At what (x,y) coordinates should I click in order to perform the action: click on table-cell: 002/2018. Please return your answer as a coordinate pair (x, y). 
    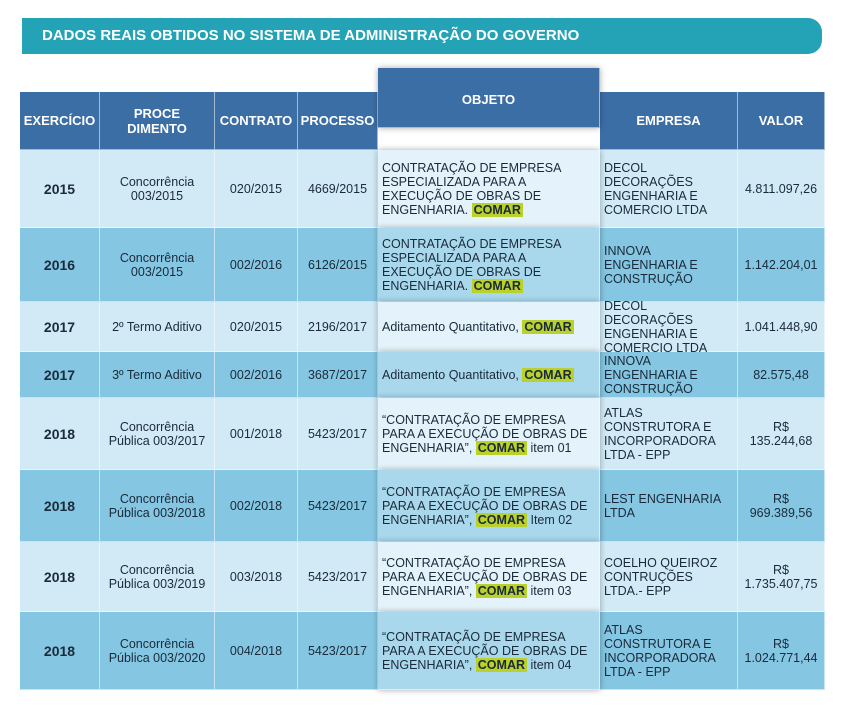
    Looking at the image, I should click on (256, 506).